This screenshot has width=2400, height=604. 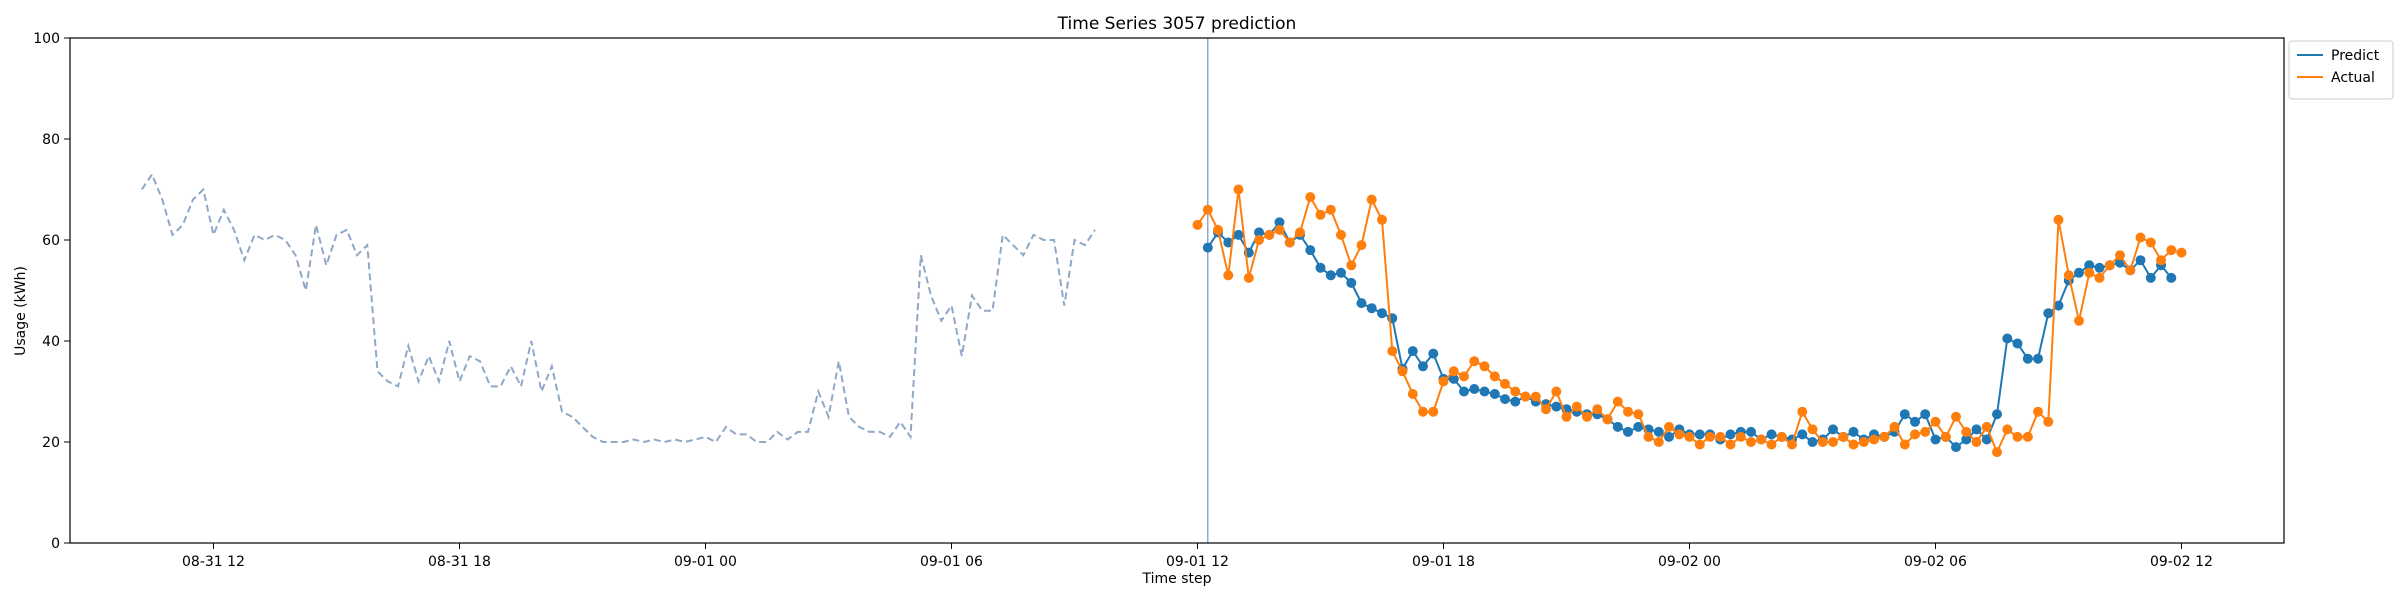 I want to click on legend-label-predict: Predict, so click(x=2355, y=56).